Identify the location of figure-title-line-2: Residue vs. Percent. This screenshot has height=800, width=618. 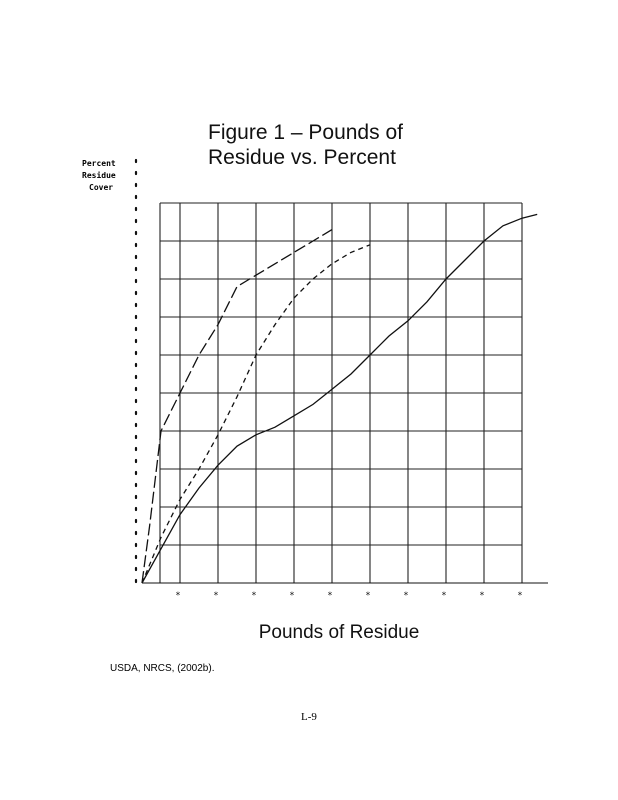
(302, 157).